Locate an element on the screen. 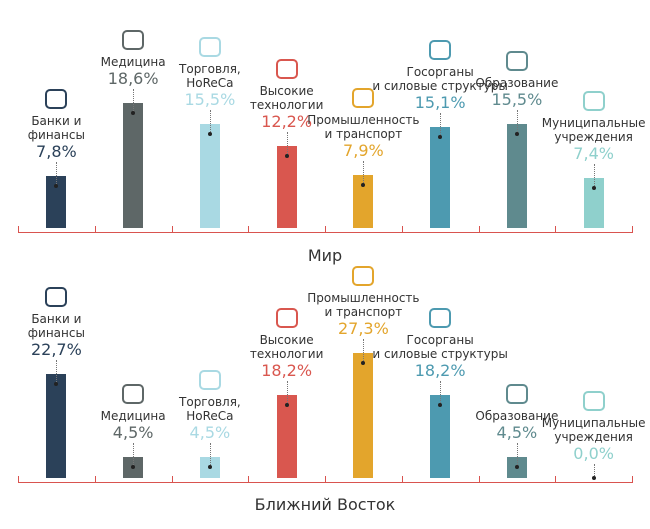  value-label: 18,6% is located at coordinates (133, 78).